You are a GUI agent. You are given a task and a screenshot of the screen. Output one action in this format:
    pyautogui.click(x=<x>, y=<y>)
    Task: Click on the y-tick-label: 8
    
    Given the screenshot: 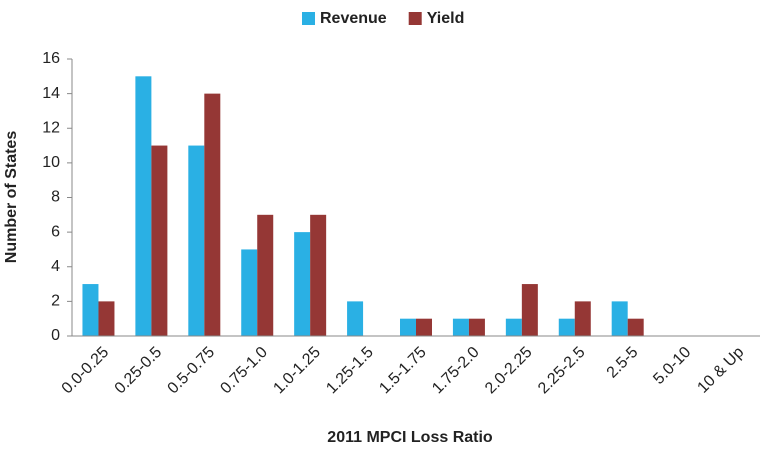 What is the action you would take?
    pyautogui.click(x=55, y=197)
    